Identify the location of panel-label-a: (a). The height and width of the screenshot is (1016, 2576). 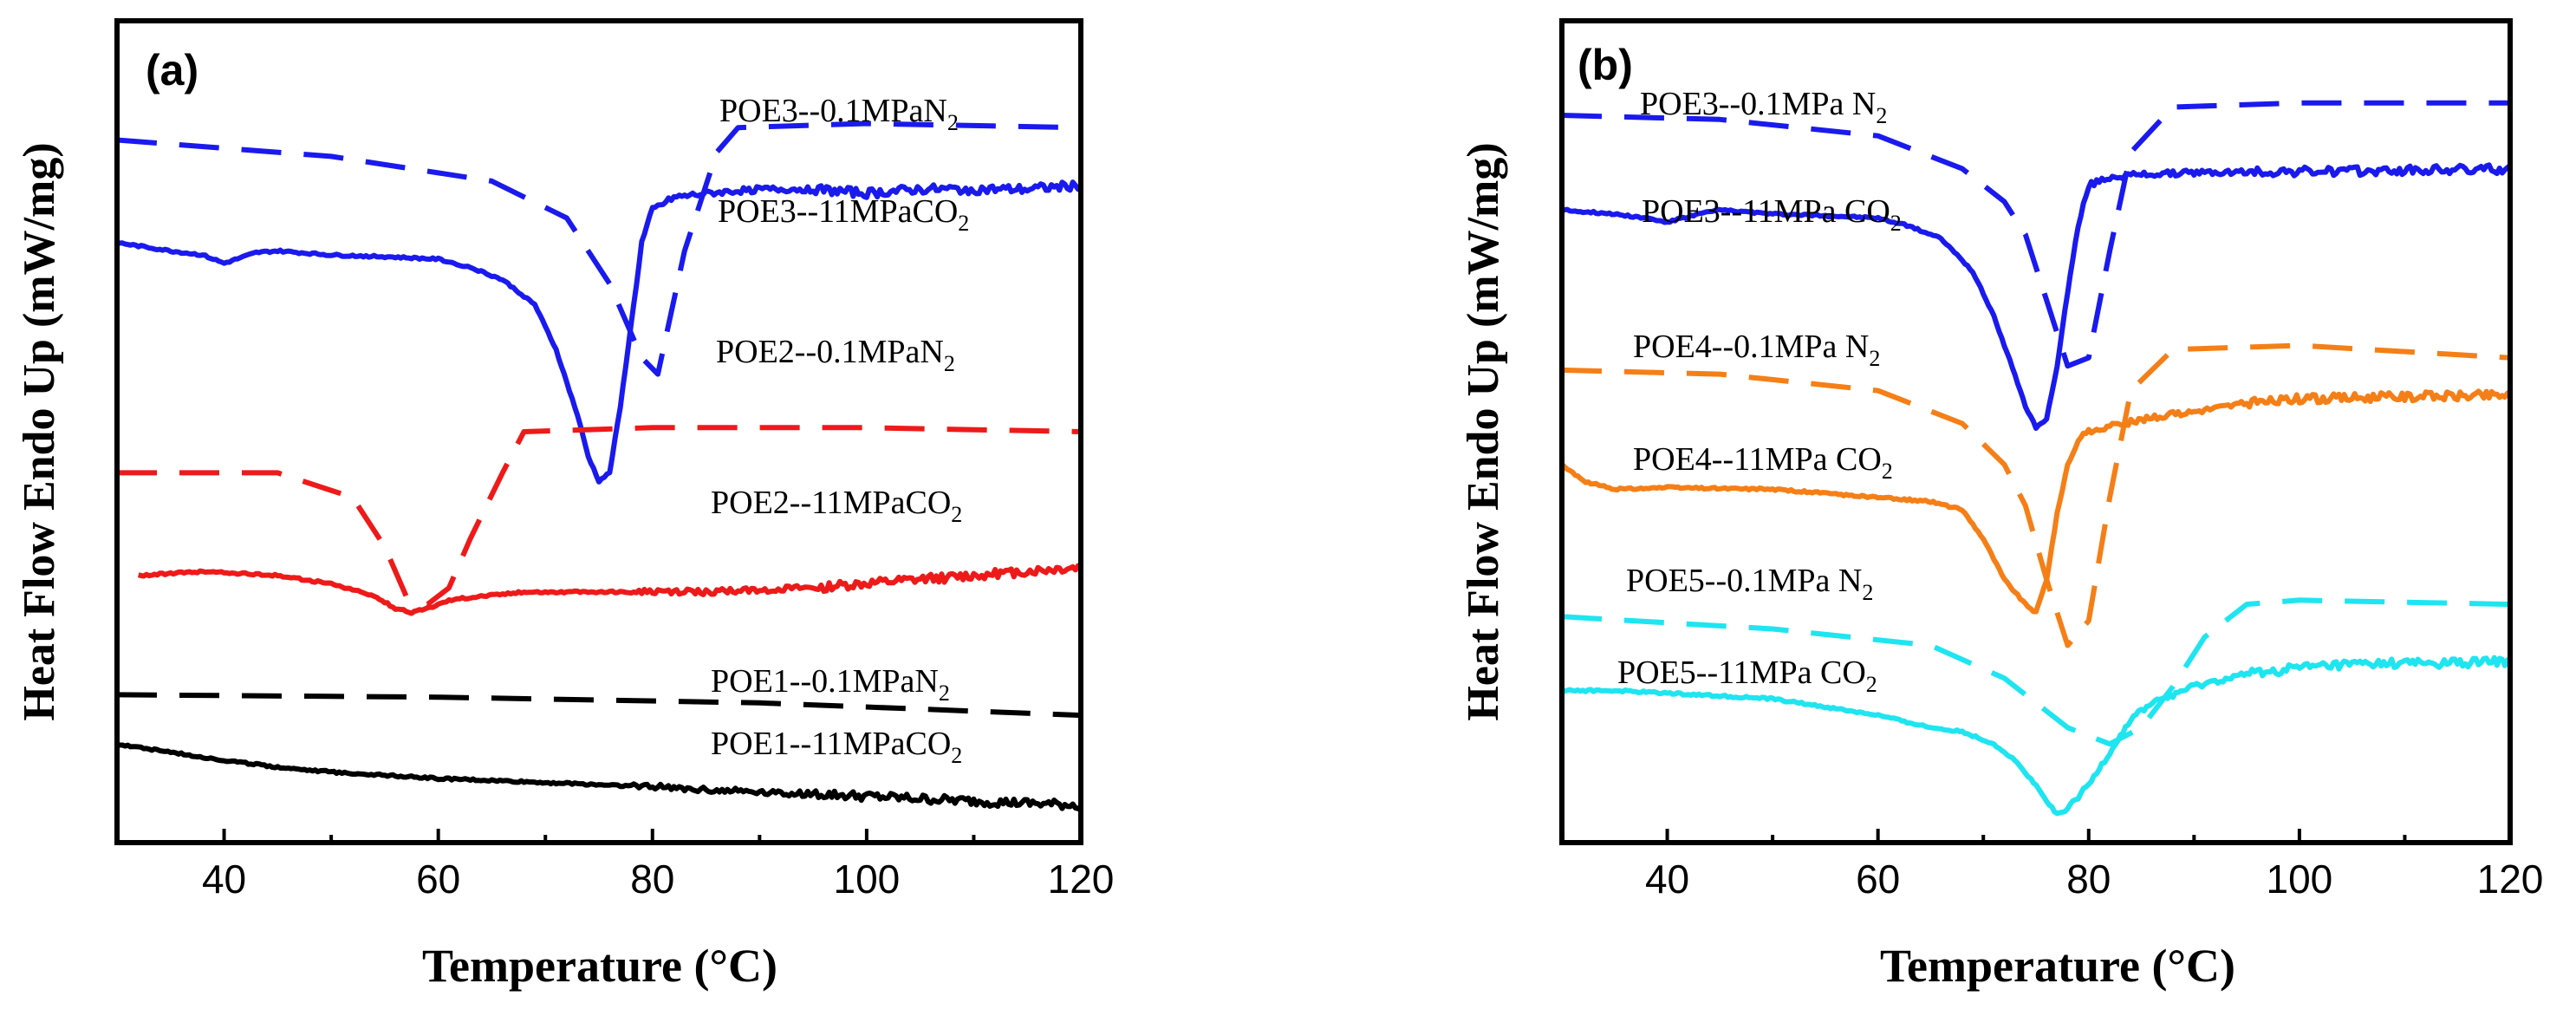
(172, 70).